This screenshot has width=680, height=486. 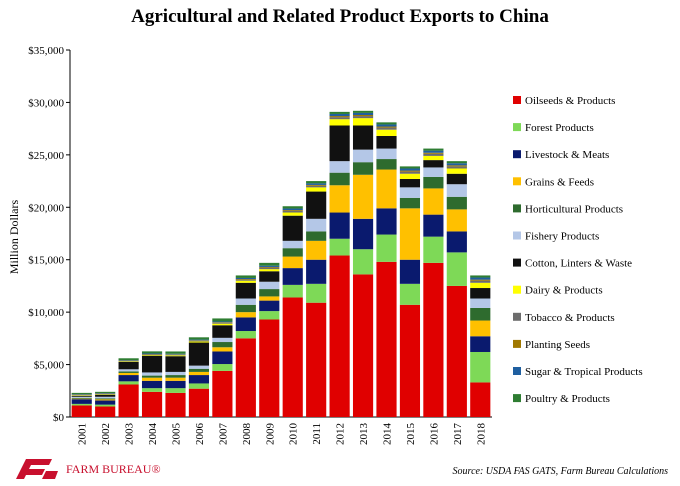 I want to click on x-tick-label: 2009, so click(x=270, y=434).